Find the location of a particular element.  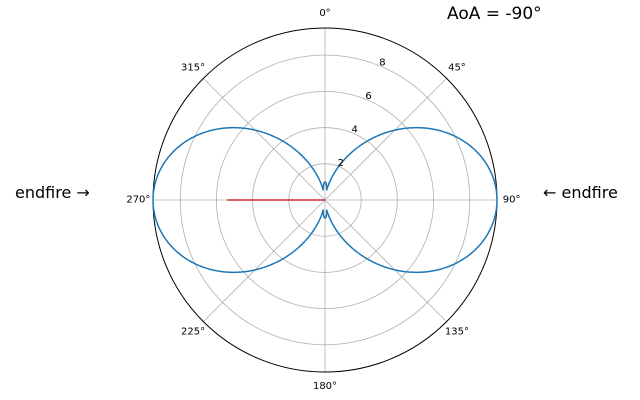

chart-title: AoA = -90° is located at coordinates (494, 14).